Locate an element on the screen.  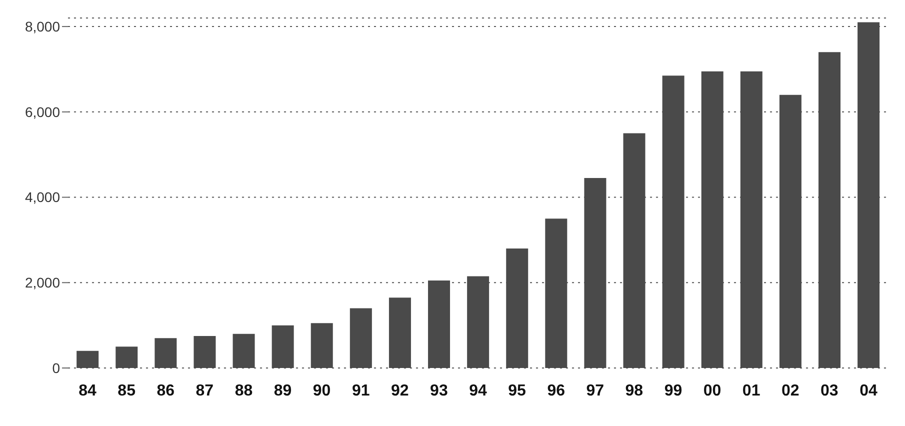
y-tick-label: 8,000 is located at coordinates (42, 26).